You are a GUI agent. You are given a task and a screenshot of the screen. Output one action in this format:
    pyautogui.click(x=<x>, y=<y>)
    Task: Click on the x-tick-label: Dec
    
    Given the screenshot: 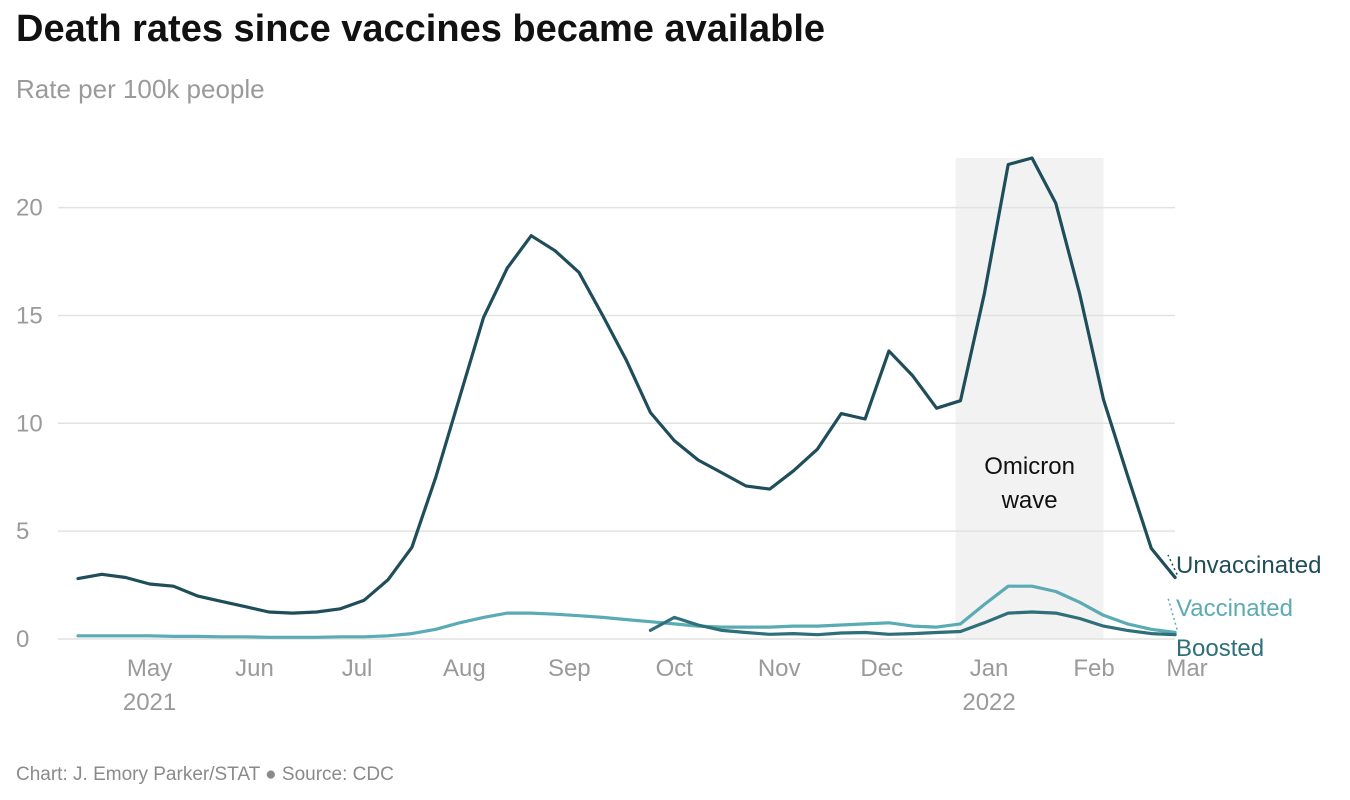 What is the action you would take?
    pyautogui.click(x=881, y=668)
    